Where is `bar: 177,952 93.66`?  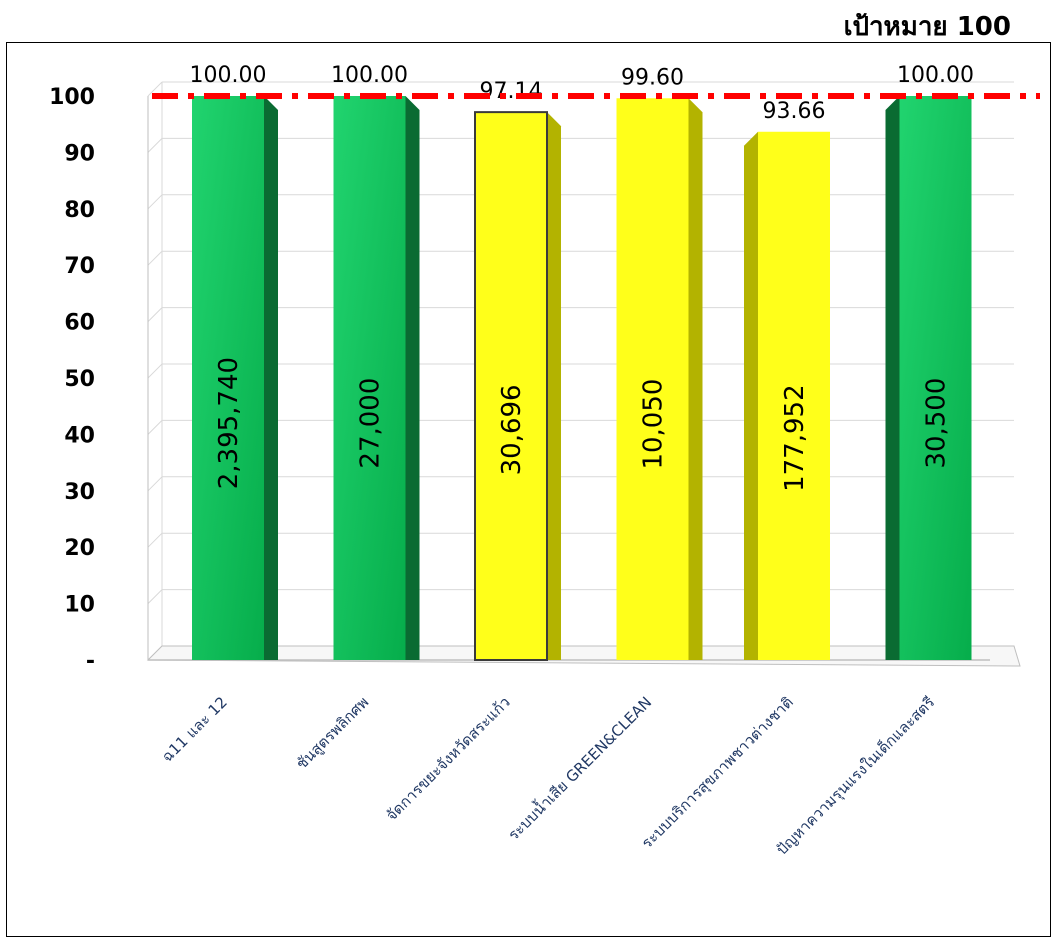
bar: 177,952 93.66 is located at coordinates (787, 380).